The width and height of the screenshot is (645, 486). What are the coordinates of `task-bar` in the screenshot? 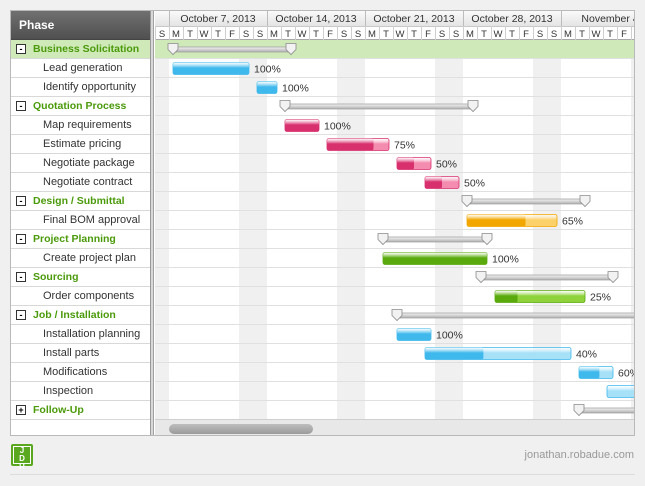 It's located at (620, 391).